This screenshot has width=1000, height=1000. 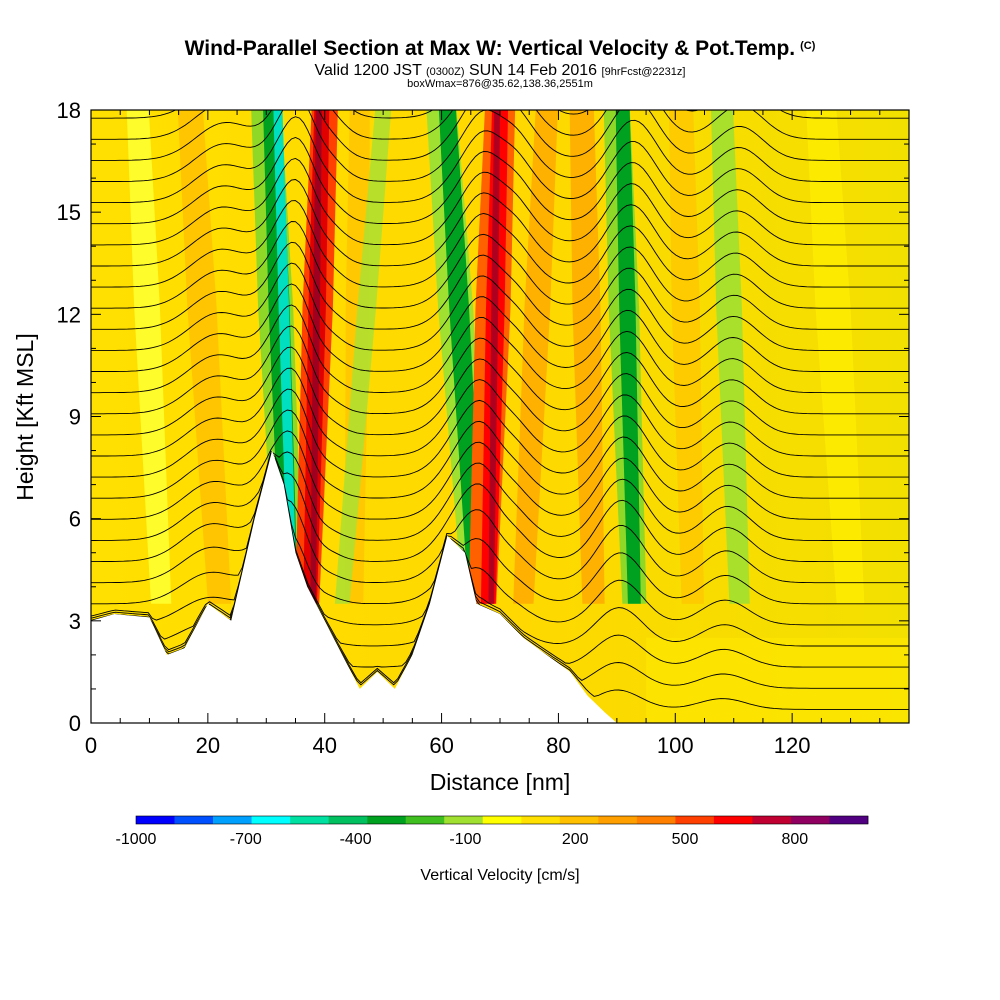 I want to click on colorbar-frame, so click(x=502, y=820).